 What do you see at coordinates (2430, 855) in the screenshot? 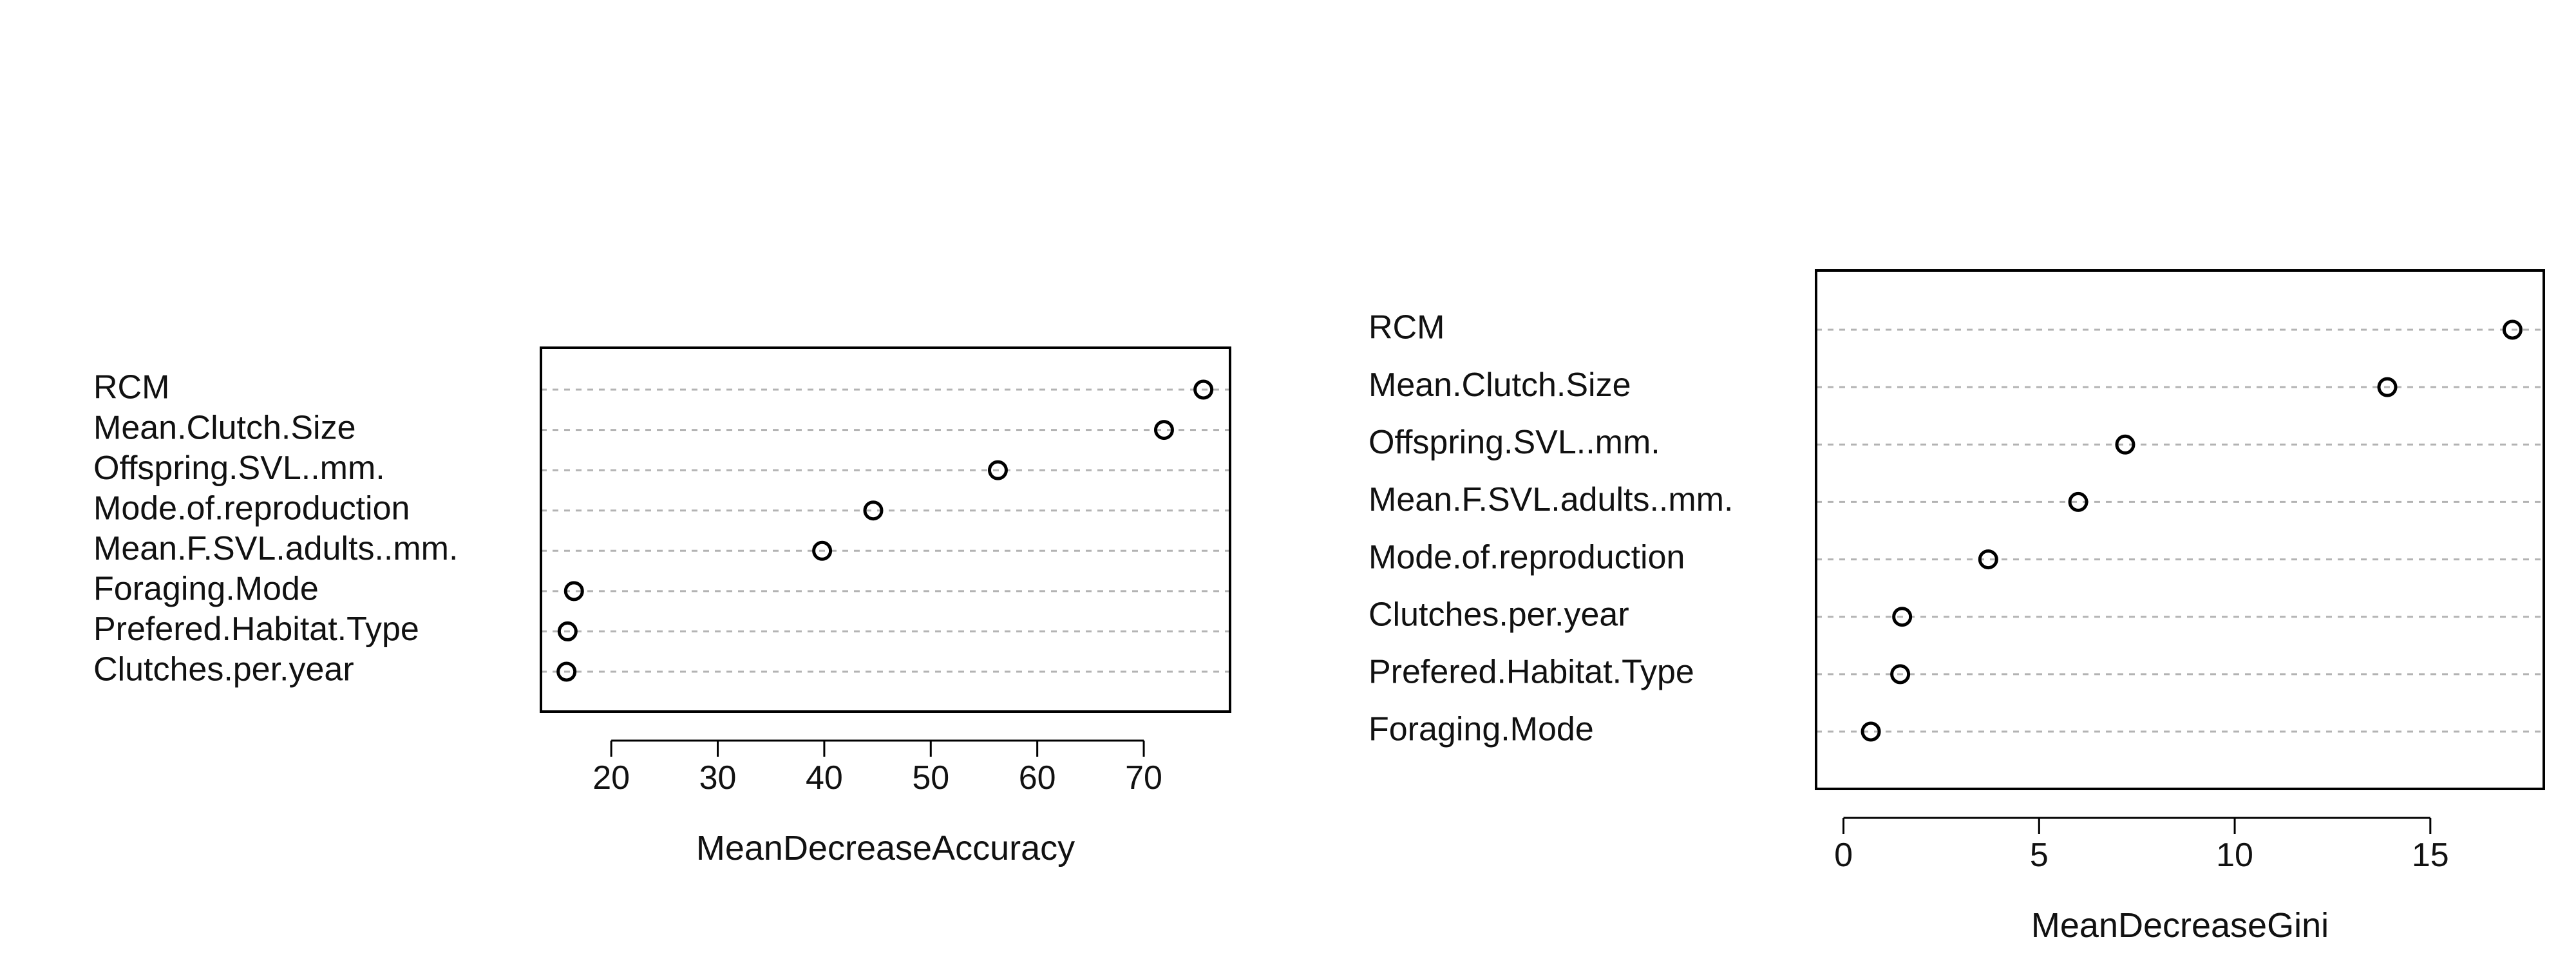
I see `x-tick-label: 15` at bounding box center [2430, 855].